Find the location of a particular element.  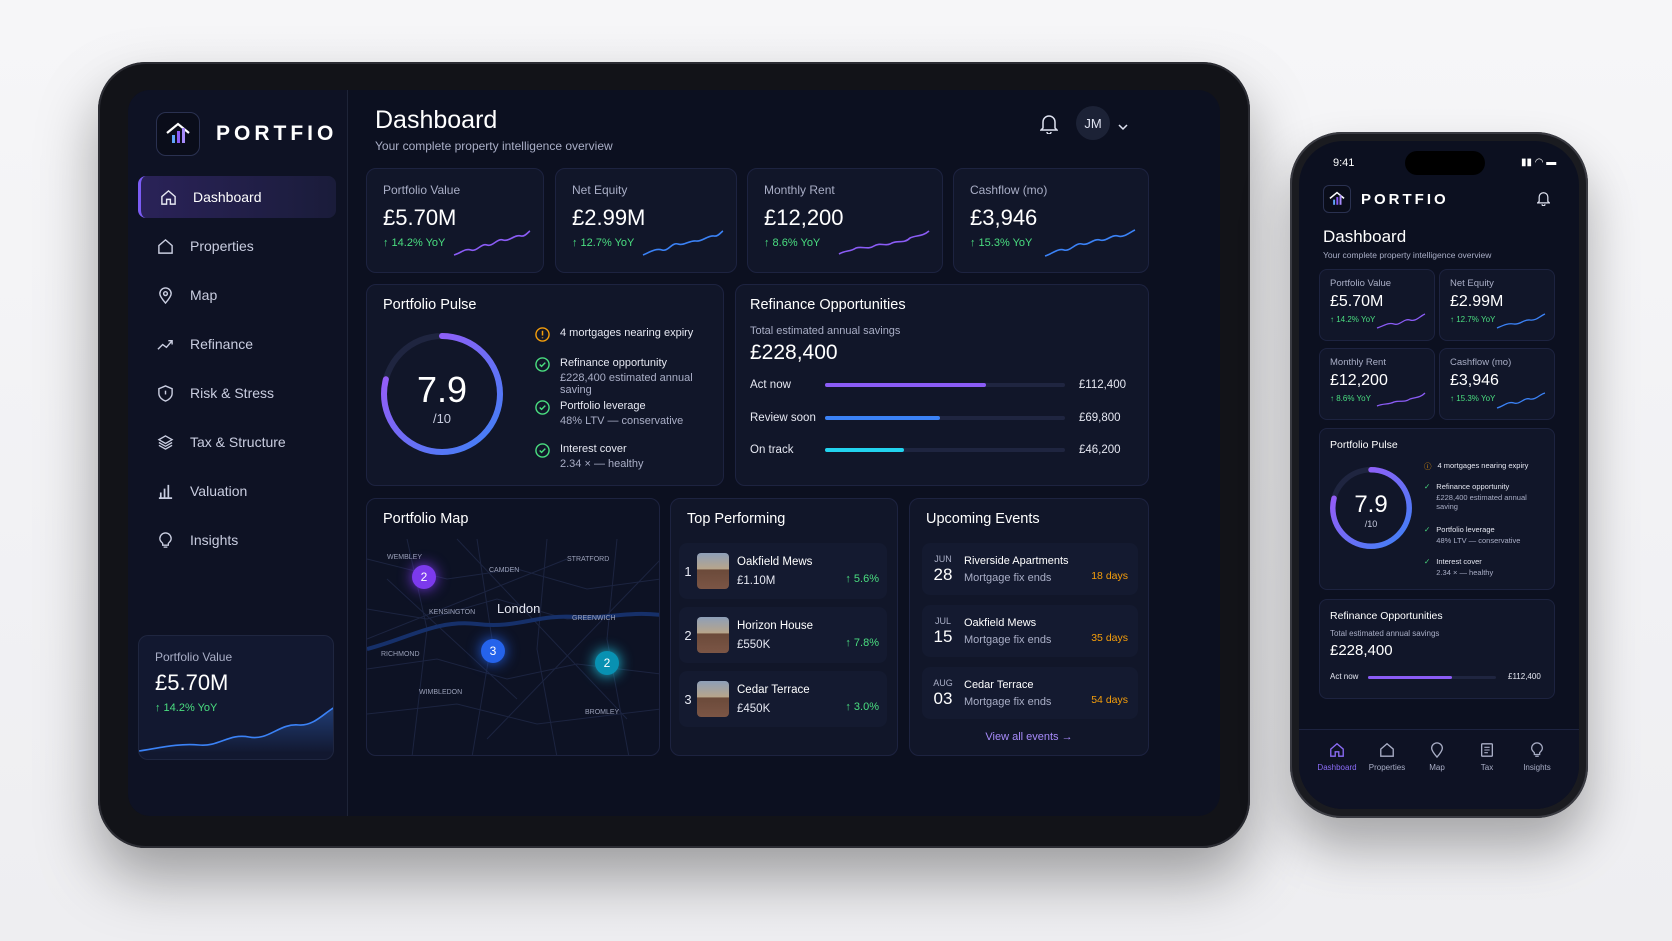

row-value: £112,400 is located at coordinates (1524, 676).